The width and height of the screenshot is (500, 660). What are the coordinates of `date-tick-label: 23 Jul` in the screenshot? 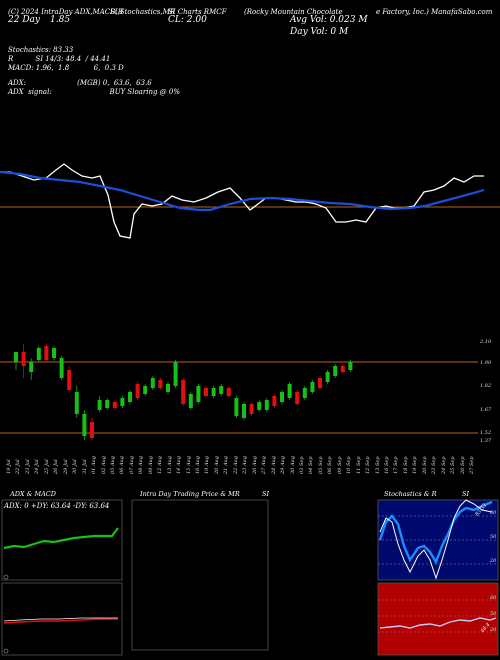 It's located at (27, 466).